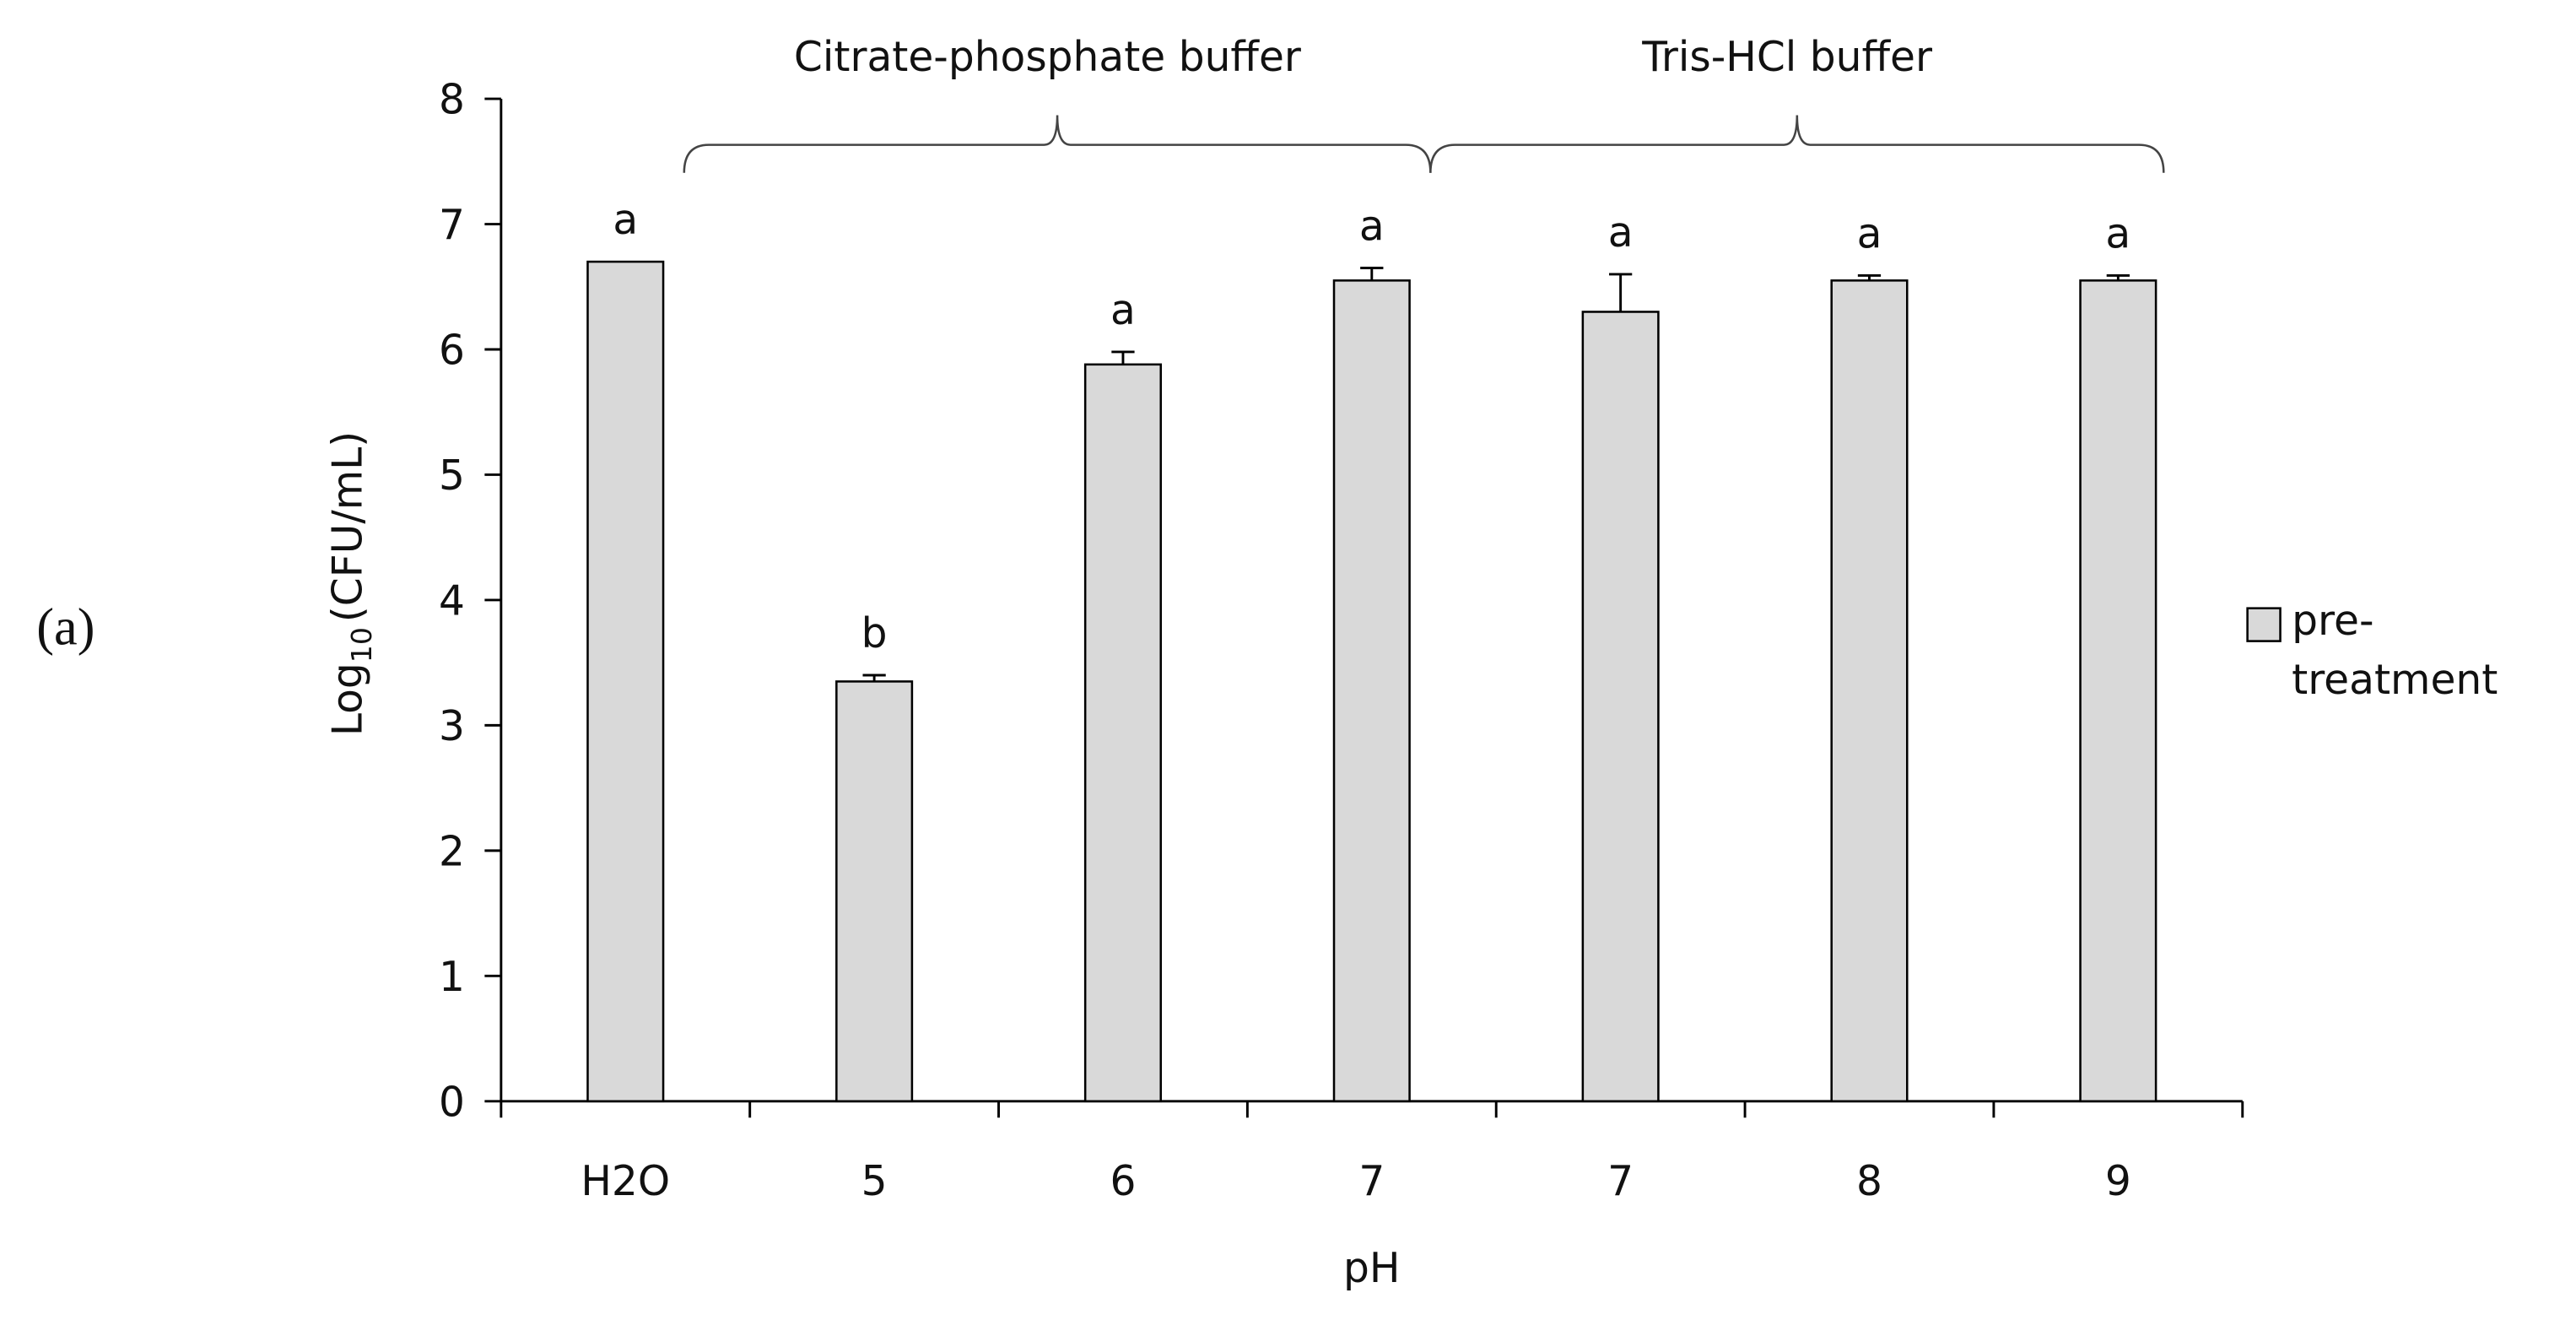 The height and width of the screenshot is (1320, 2576). What do you see at coordinates (1047, 57) in the screenshot?
I see `group-label: Citrate-phosphate buffer` at bounding box center [1047, 57].